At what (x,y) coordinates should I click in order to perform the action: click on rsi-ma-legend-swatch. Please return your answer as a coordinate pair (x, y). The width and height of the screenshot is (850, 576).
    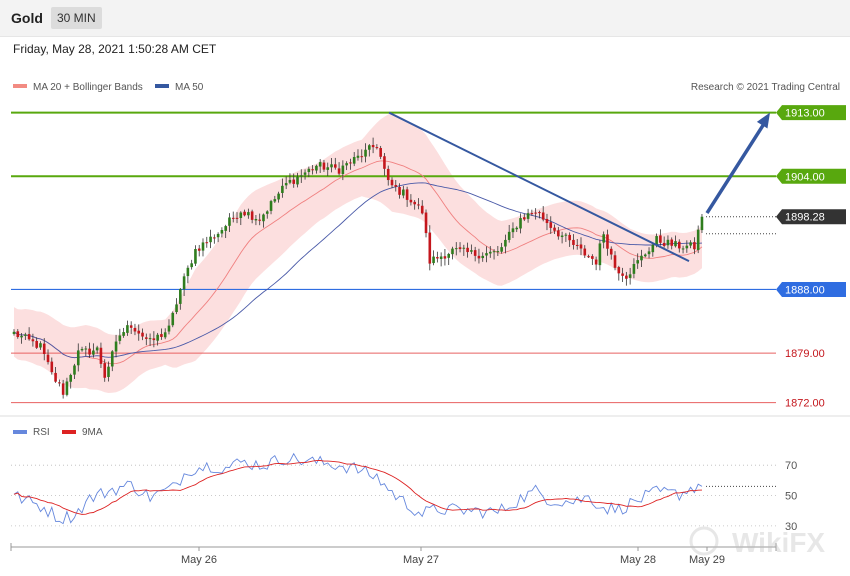
    Looking at the image, I should click on (69, 432).